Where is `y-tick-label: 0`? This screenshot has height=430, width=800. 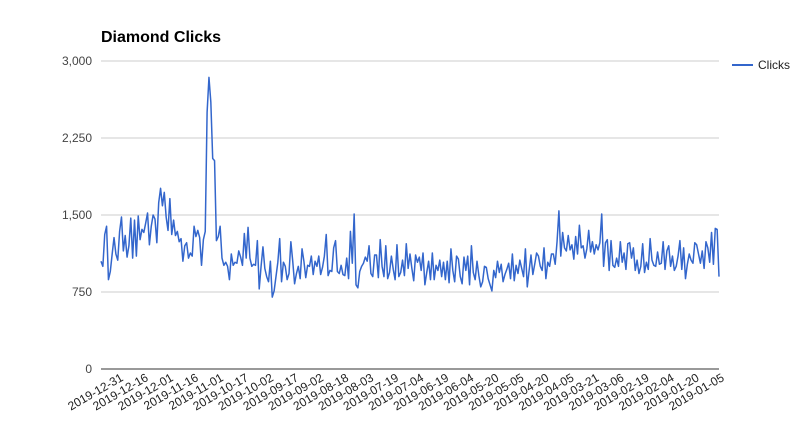
y-tick-label: 0 is located at coordinates (88, 369).